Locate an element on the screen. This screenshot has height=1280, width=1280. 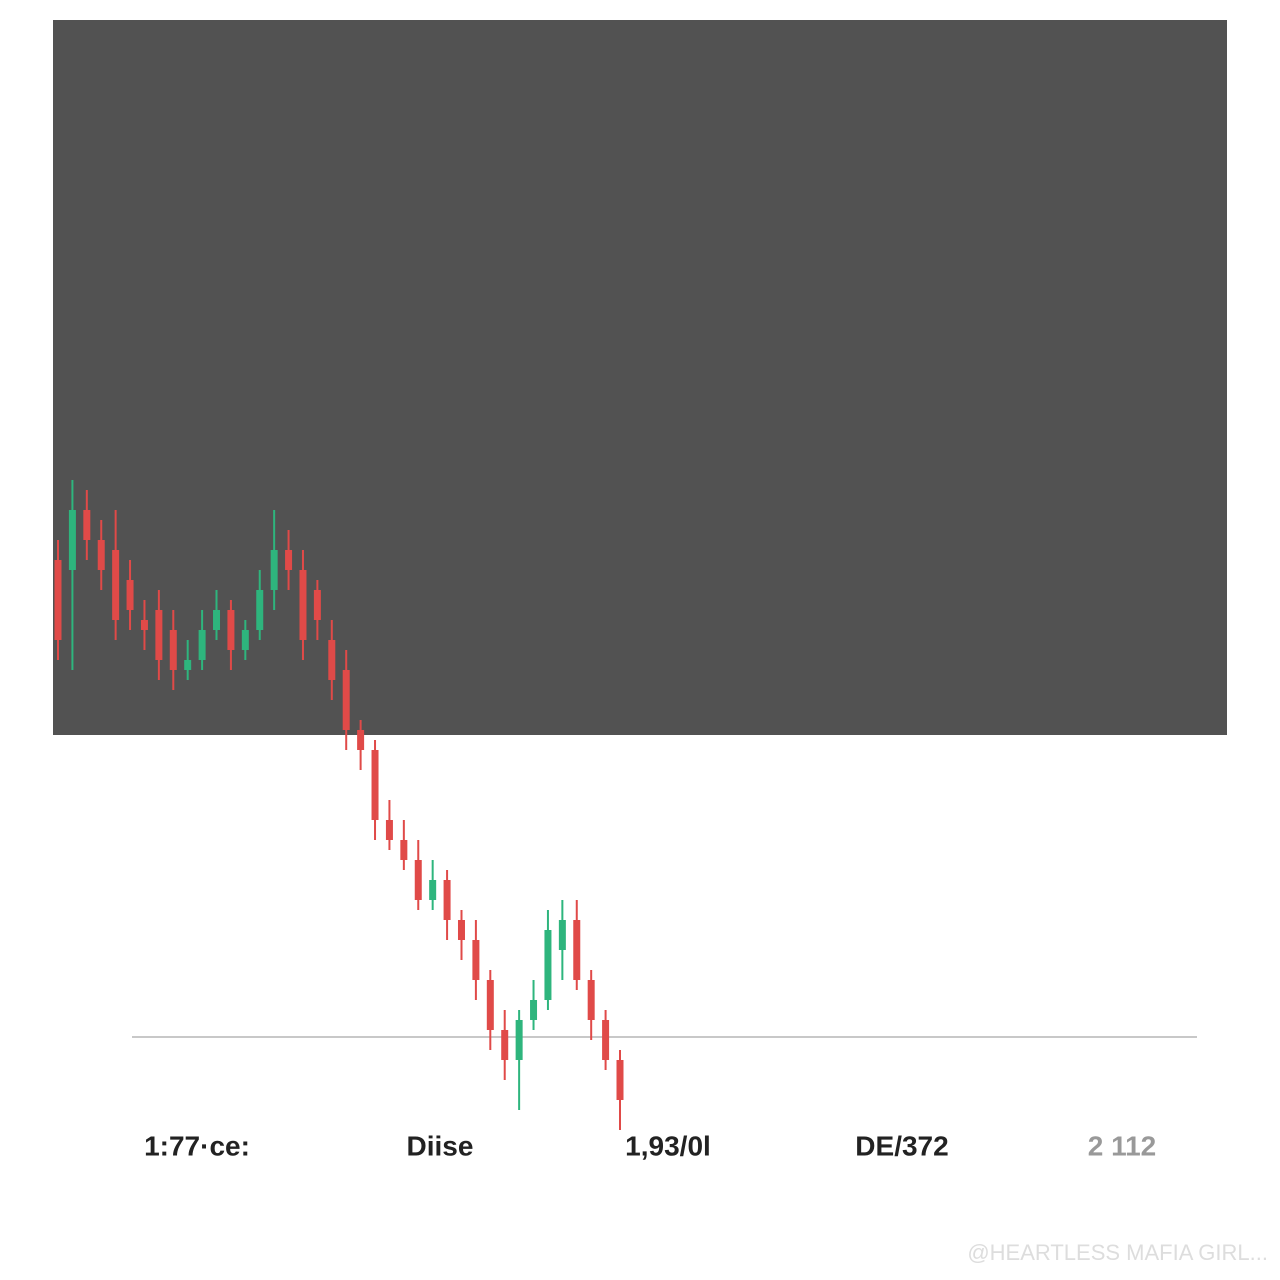
footer-label: Diise is located at coordinates (440, 1145).